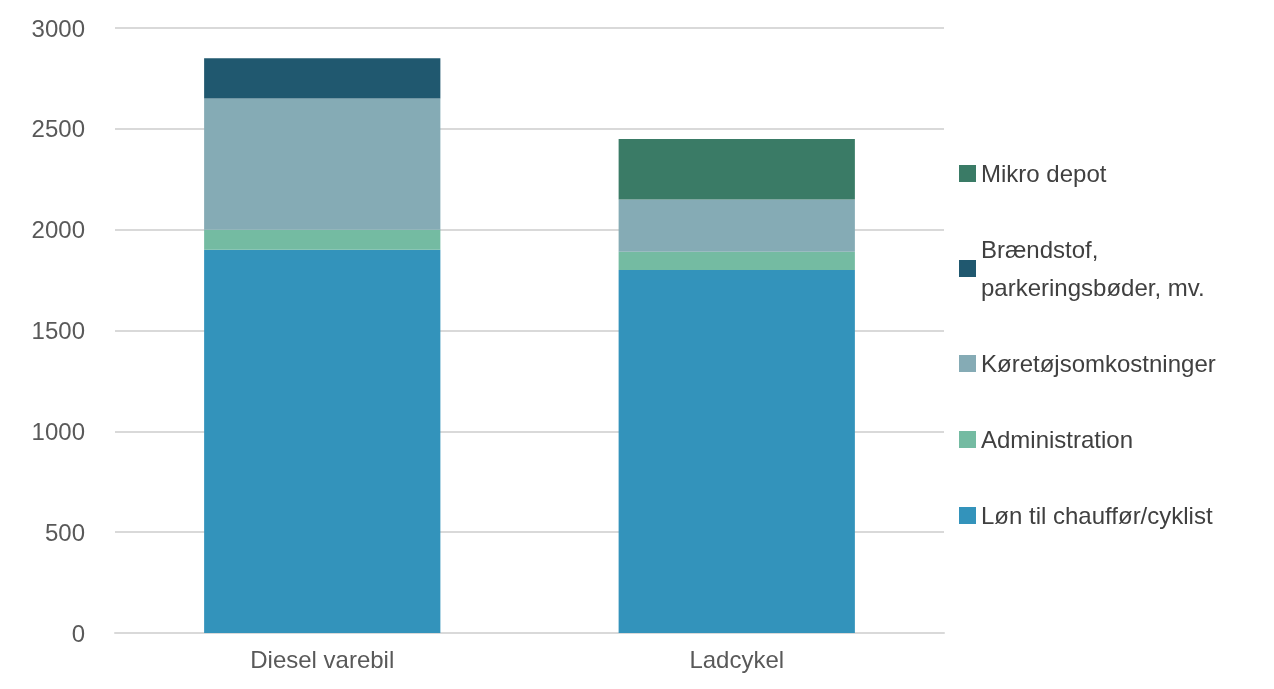  I want to click on y-tick-label: 2500, so click(58, 129).